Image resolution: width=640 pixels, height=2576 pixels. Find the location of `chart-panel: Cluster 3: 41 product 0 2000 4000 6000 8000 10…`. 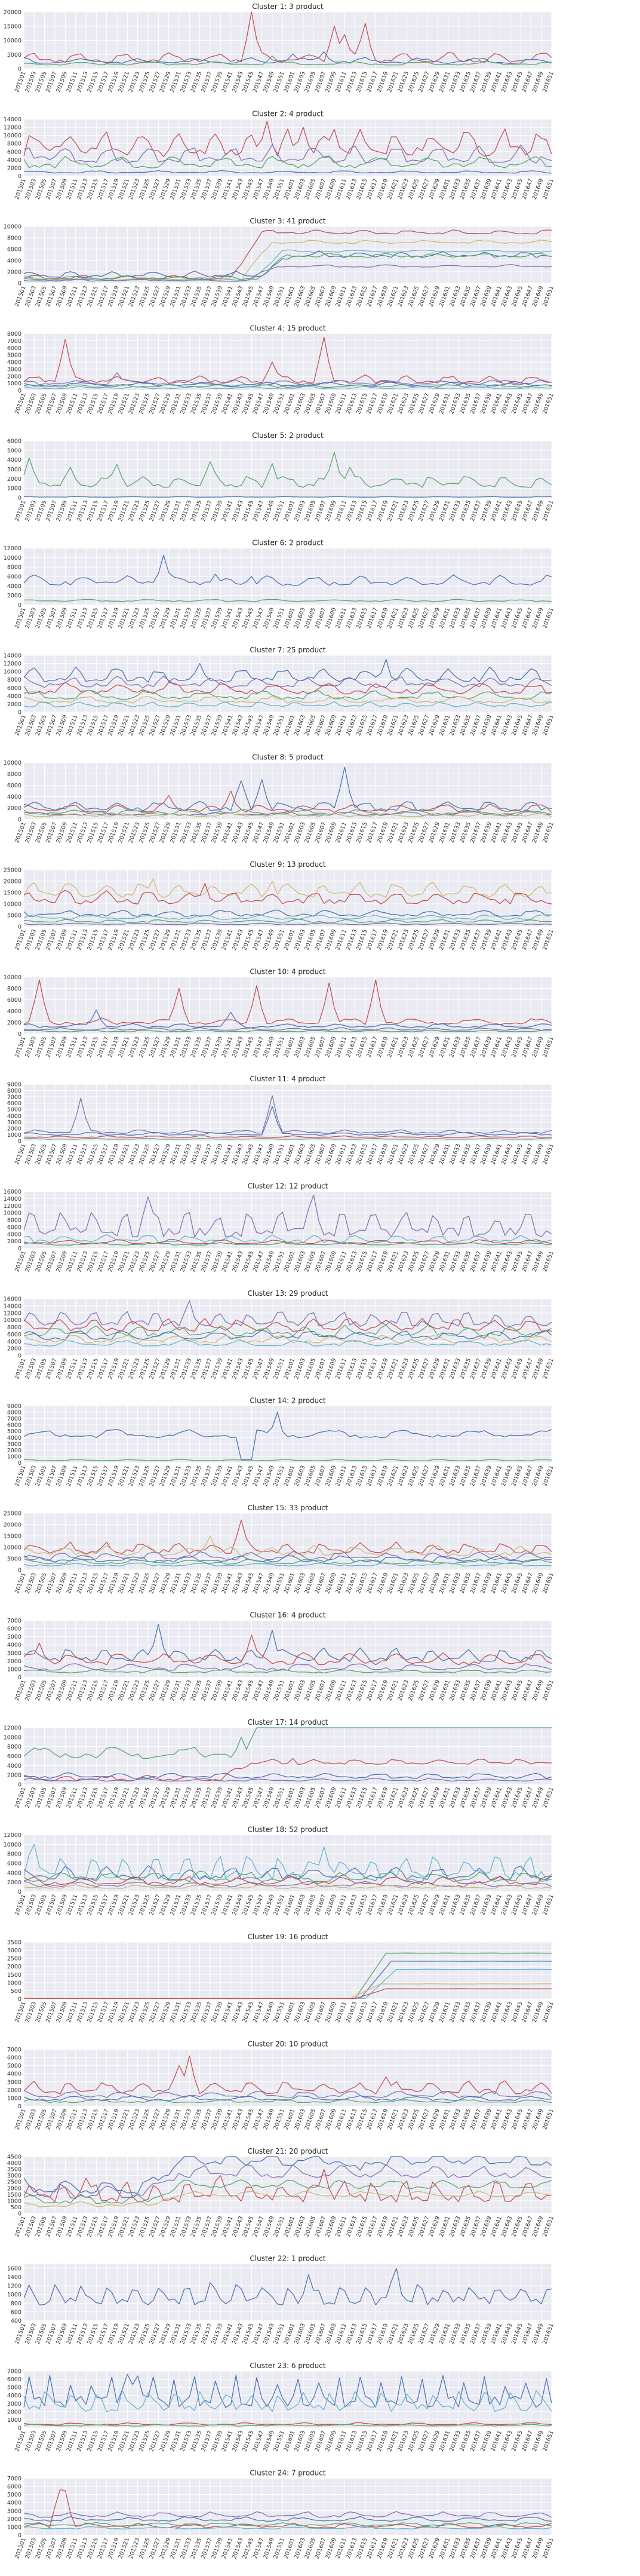

chart-panel: Cluster 3: 41 product 0 2000 4000 6000 8000 10… is located at coordinates (279, 262).